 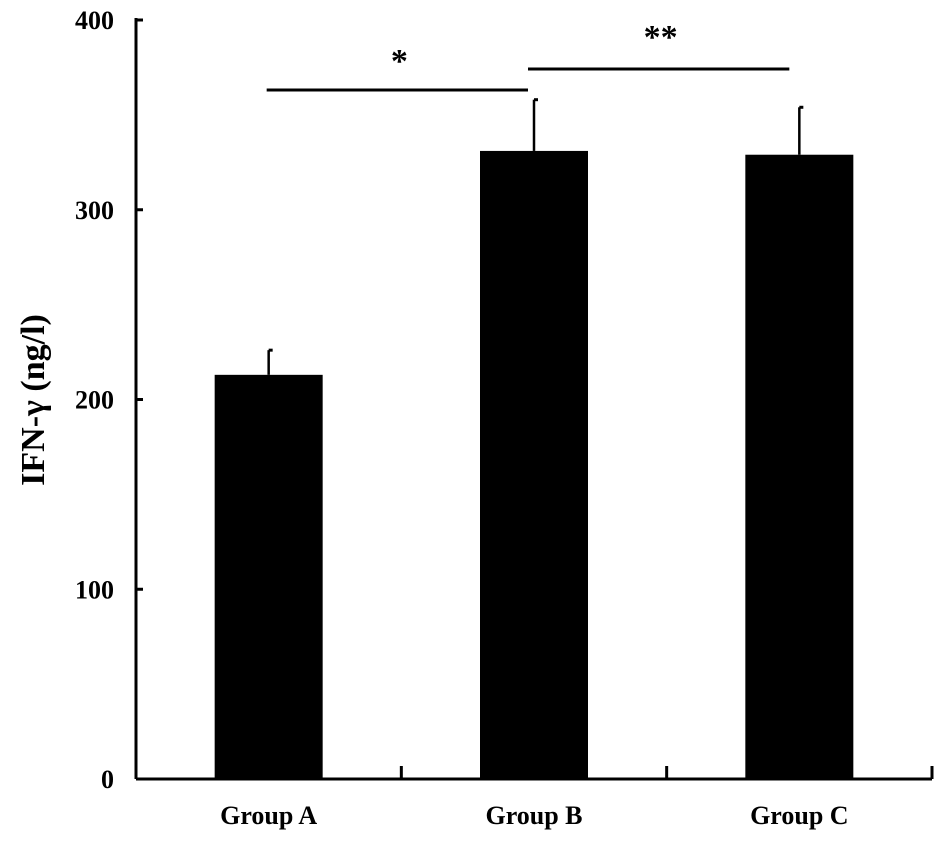 What do you see at coordinates (94, 20) in the screenshot?
I see `y-tick-label: 400` at bounding box center [94, 20].